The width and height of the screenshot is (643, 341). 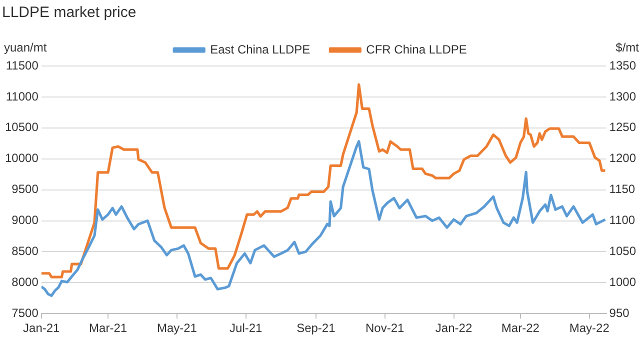 What do you see at coordinates (246, 328) in the screenshot?
I see `x-tick-label: Jul-21` at bounding box center [246, 328].